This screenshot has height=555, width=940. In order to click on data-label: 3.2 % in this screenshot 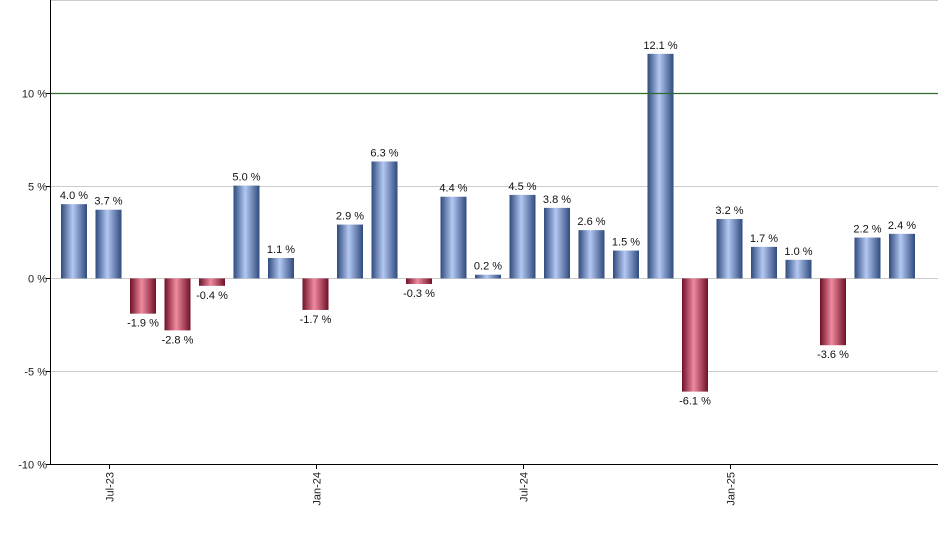, I will do `click(729, 211)`.